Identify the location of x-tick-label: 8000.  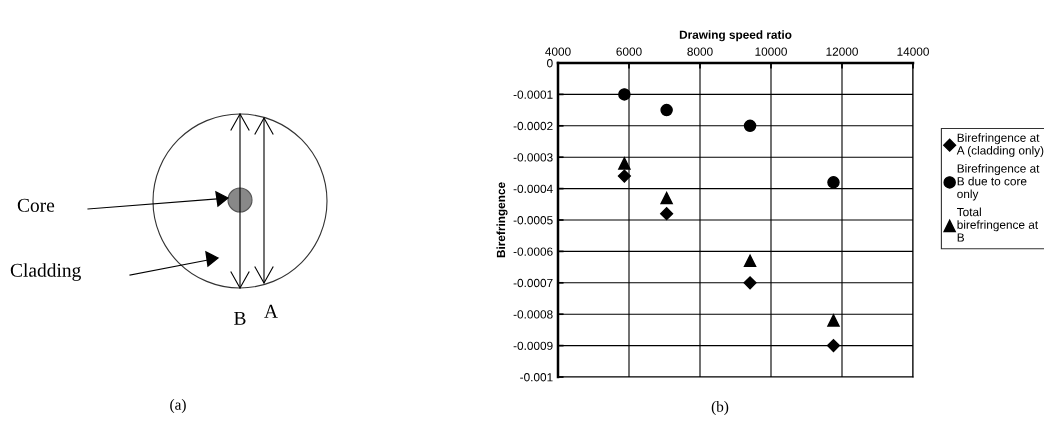
(700, 51).